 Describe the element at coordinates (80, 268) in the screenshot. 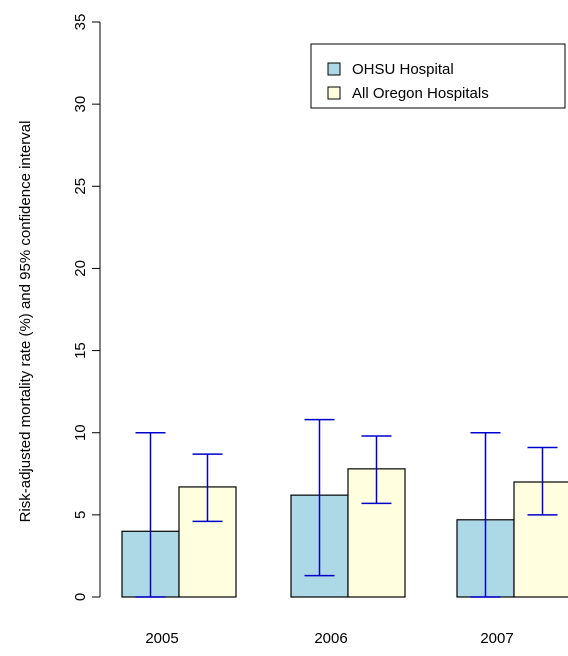

I see `y-tick-label: 20` at that location.